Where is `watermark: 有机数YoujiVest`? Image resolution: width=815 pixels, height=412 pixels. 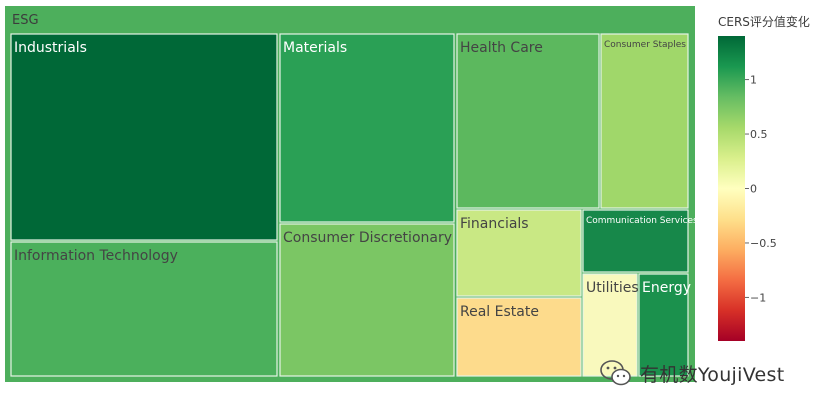
watermark: 有机数YoujiVest is located at coordinates (691, 373).